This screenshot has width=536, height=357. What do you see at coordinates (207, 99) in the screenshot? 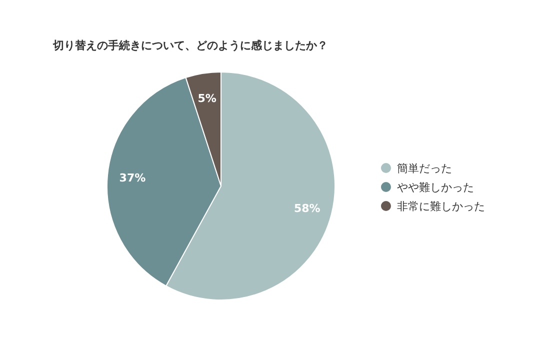
I see `data-label: 5%` at bounding box center [207, 99].